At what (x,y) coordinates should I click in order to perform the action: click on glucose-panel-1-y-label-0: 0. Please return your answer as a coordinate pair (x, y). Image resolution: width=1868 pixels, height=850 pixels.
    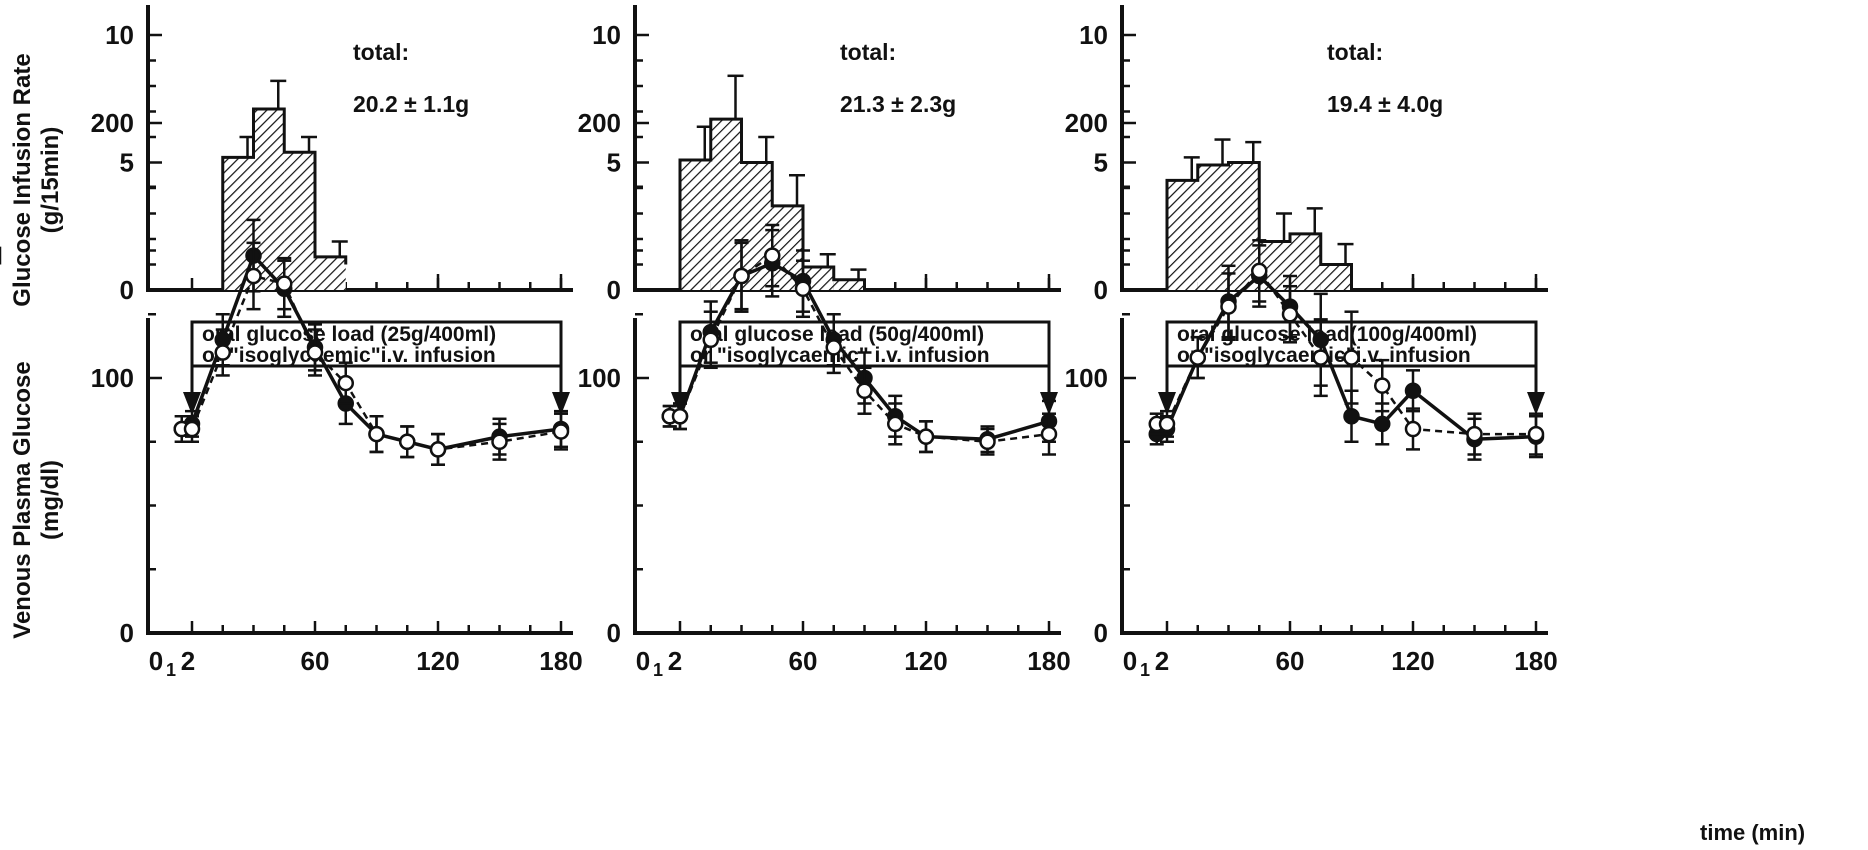
    Looking at the image, I should click on (127, 633).